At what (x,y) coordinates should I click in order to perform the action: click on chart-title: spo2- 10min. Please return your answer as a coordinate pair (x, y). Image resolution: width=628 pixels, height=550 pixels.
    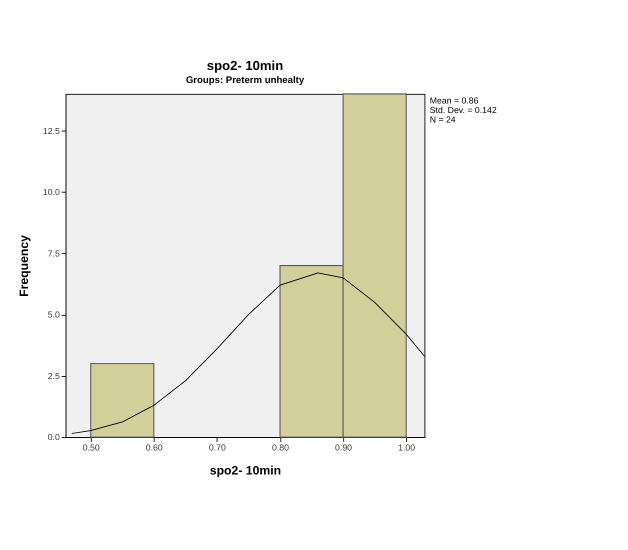
    Looking at the image, I should click on (245, 65).